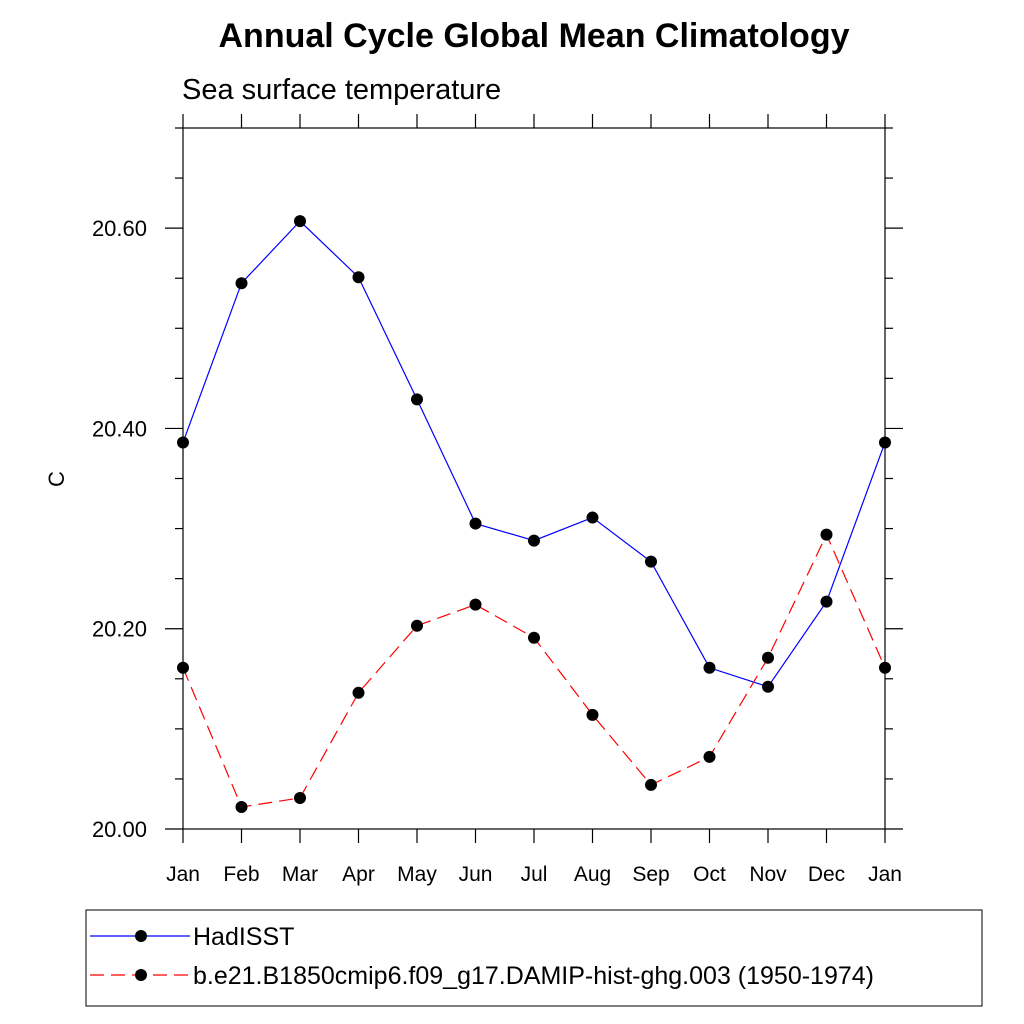 This screenshot has height=1024, width=1024. I want to click on x-tick-label: May, so click(417, 874).